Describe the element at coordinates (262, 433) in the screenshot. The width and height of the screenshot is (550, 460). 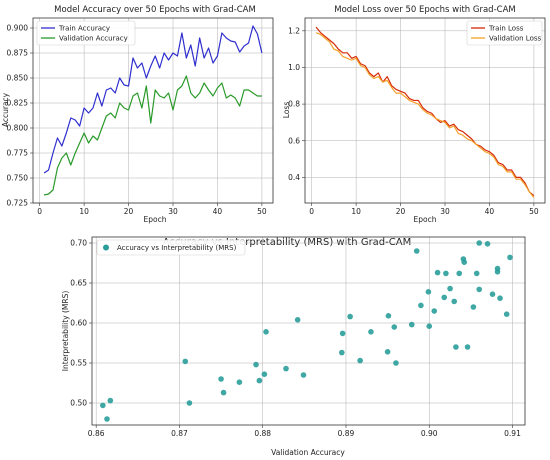
I see `mrs-x-tick-label: 0.88` at that location.